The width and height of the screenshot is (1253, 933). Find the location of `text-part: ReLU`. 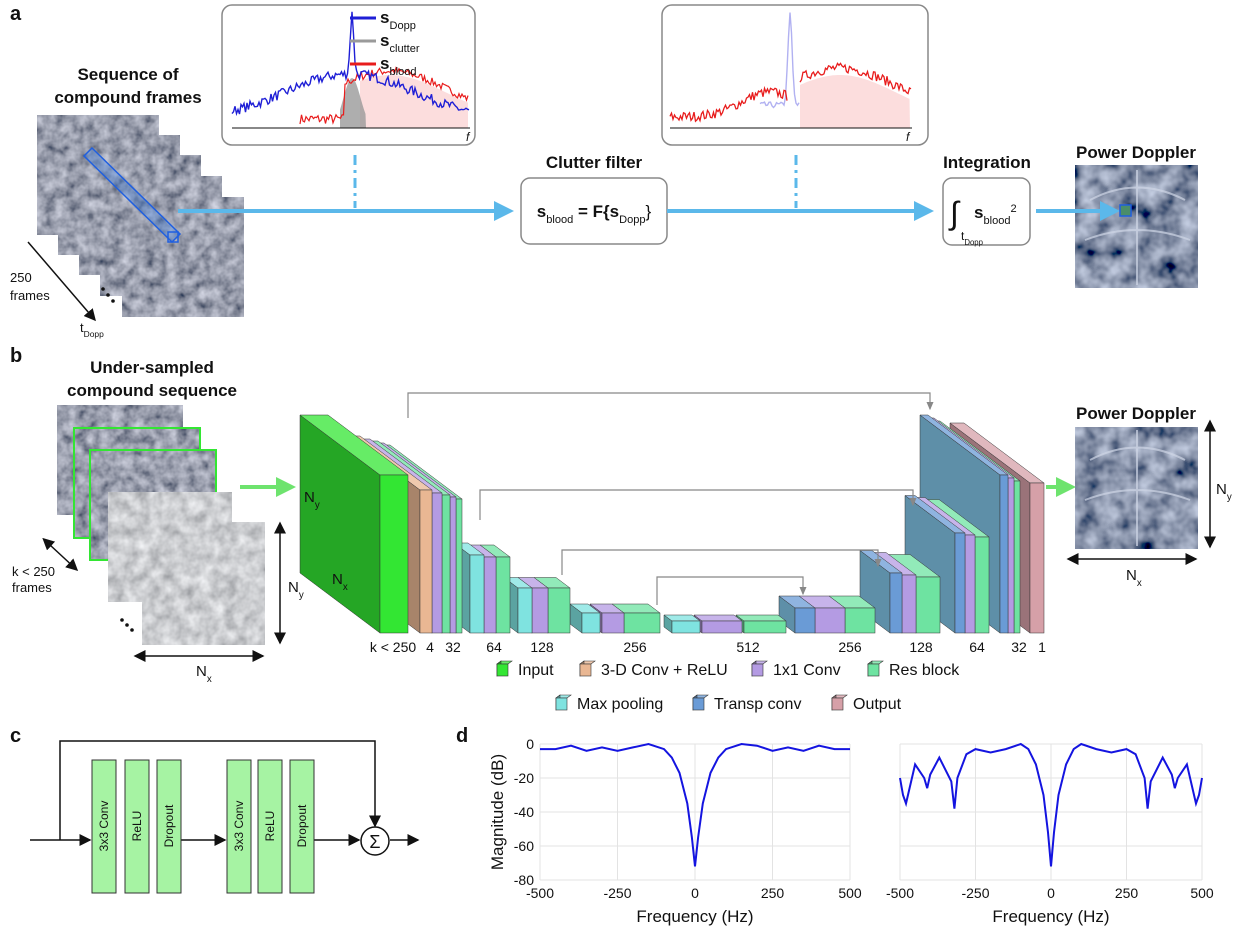

text-part: ReLU is located at coordinates (137, 826).